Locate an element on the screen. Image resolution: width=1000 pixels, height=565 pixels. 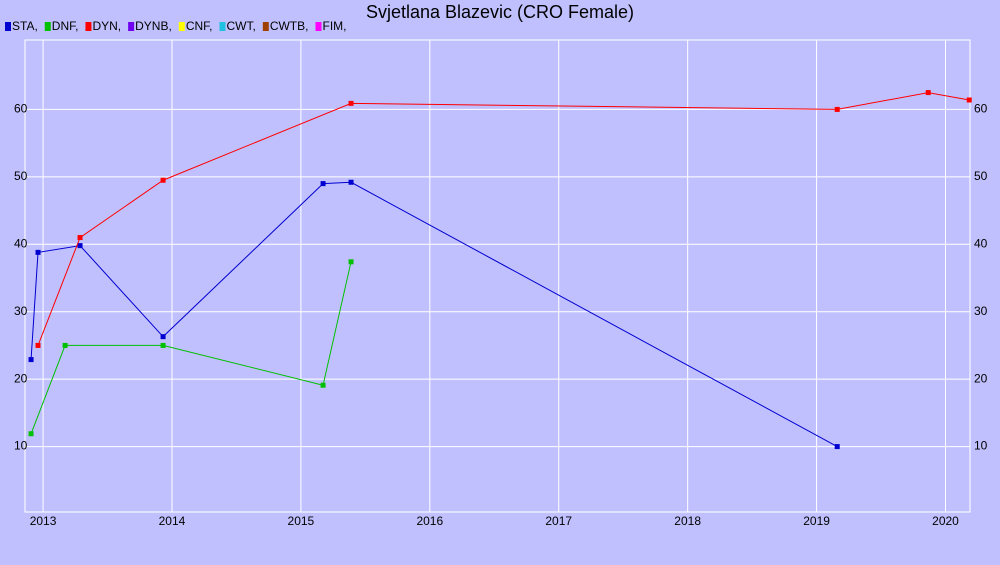
y2-tick-label: 10 is located at coordinates (981, 446).